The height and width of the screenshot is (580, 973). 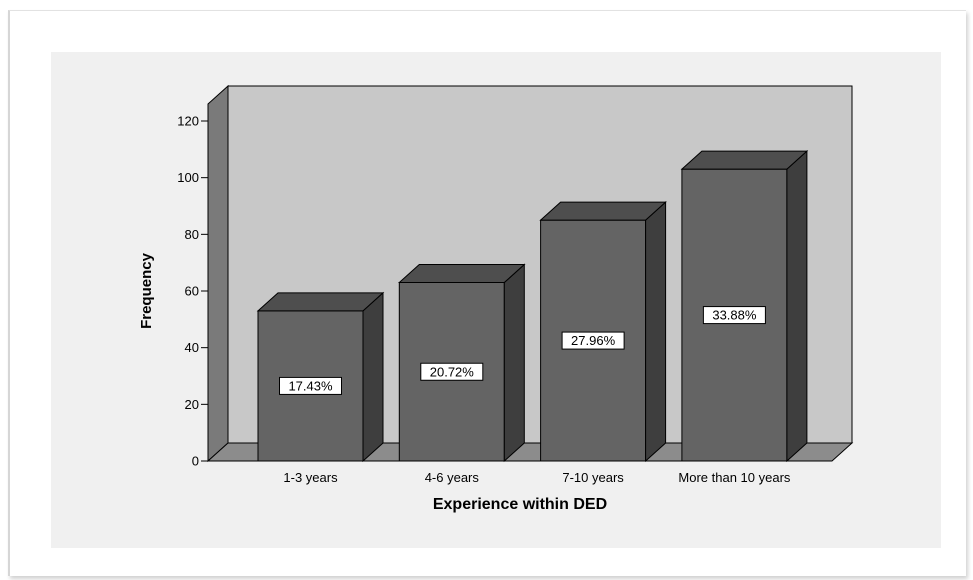 I want to click on x-tick-label: 7-10 years, so click(x=593, y=477).